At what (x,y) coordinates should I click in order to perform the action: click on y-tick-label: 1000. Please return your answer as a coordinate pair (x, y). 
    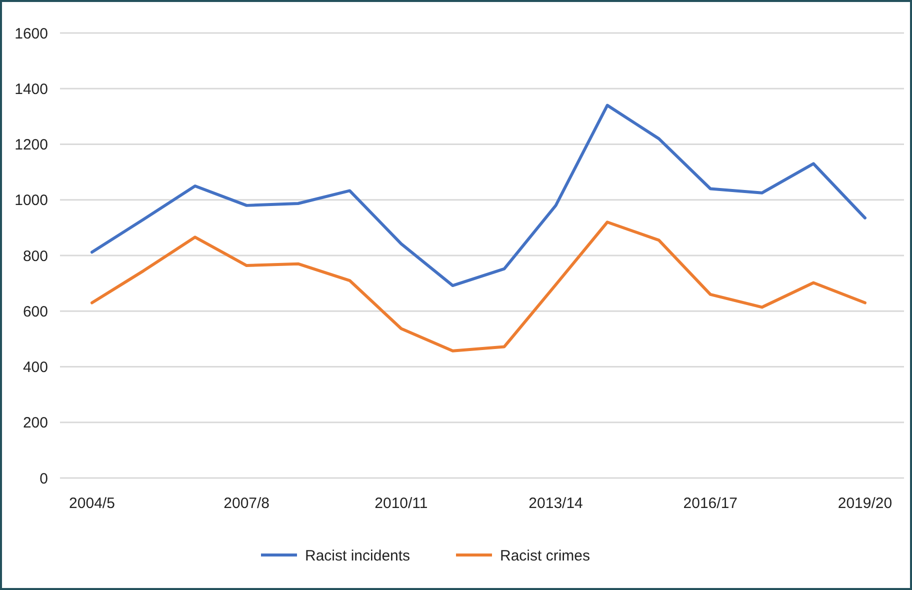
    Looking at the image, I should click on (31, 201).